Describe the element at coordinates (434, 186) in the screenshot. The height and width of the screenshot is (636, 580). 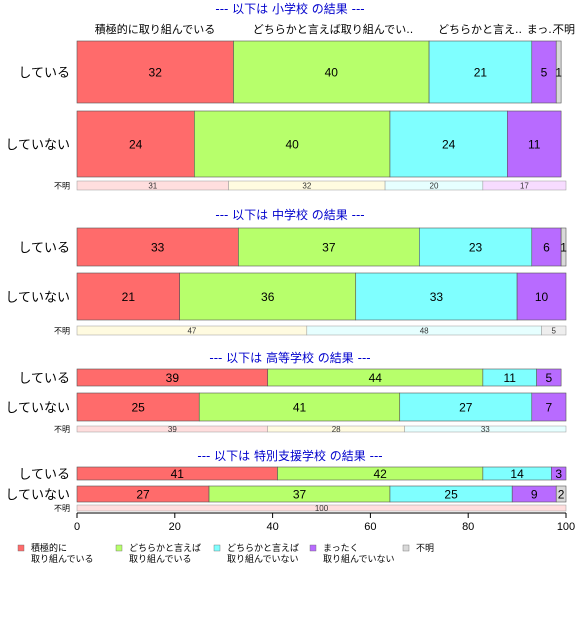
I see `unknown-data-label: 20` at that location.